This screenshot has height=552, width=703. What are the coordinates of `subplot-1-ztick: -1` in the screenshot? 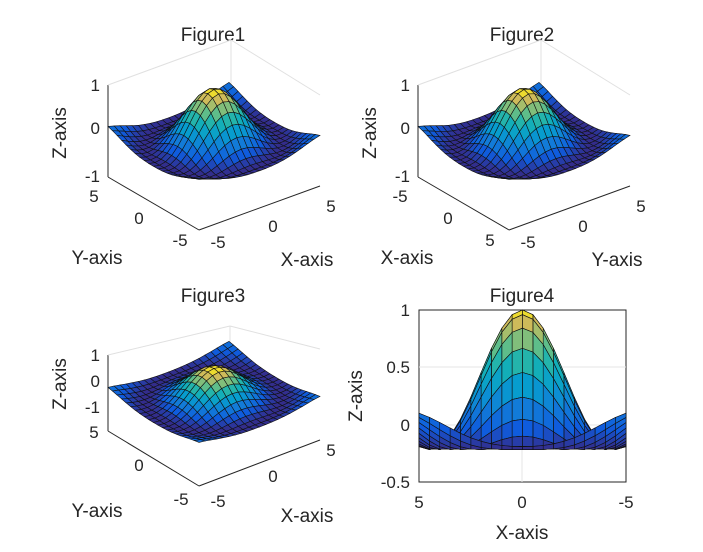 It's located at (92, 176).